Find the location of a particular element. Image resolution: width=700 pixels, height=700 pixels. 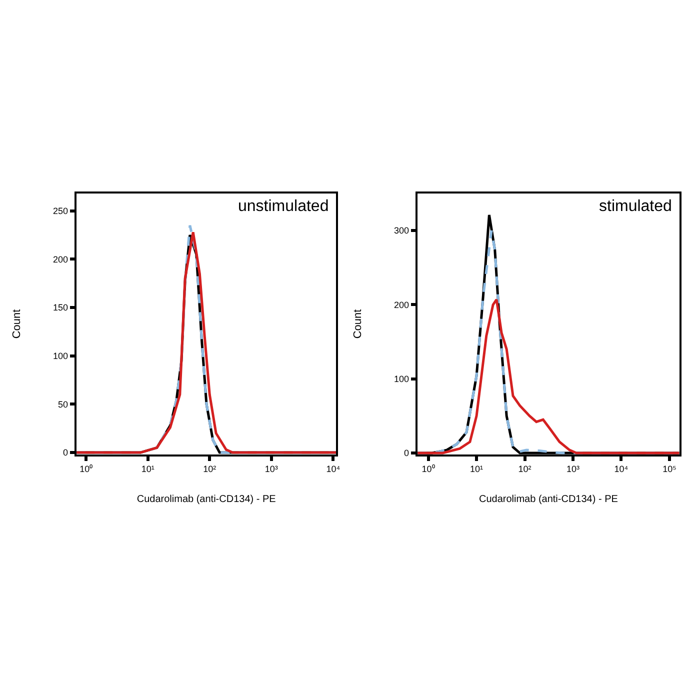

x-tick-label: 10⁵ is located at coordinates (669, 469).